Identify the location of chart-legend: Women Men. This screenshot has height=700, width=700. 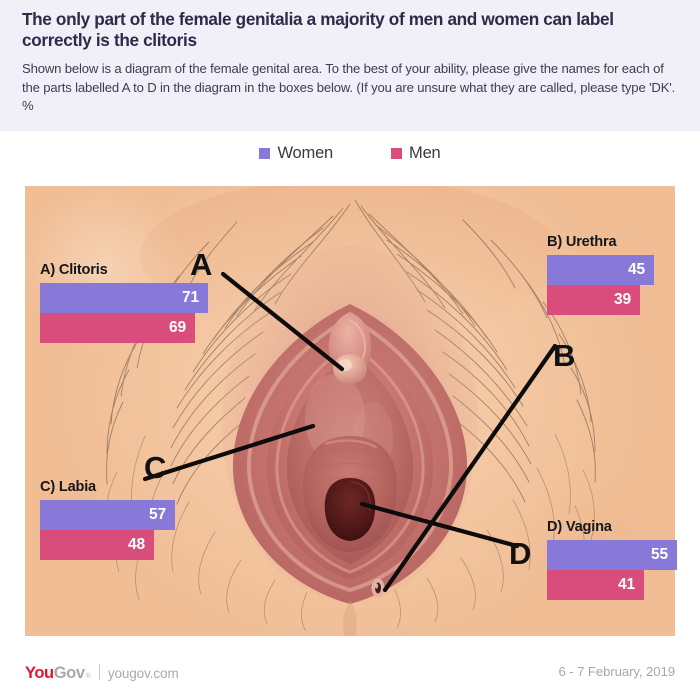
(350, 153).